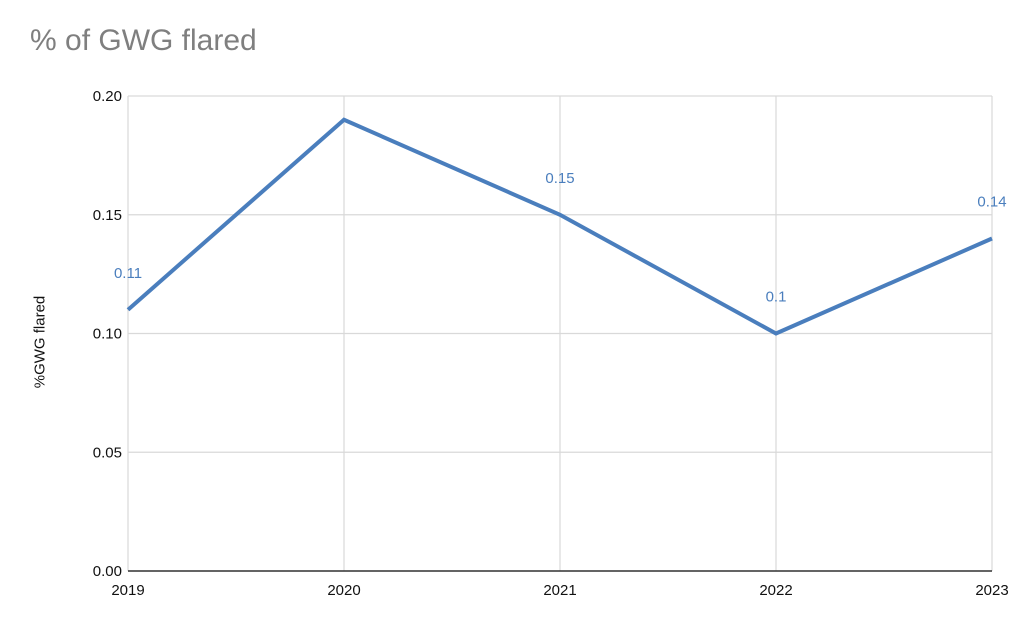 This screenshot has width=1024, height=633. Describe the element at coordinates (559, 178) in the screenshot. I see `data-point-label: 0.15` at that location.